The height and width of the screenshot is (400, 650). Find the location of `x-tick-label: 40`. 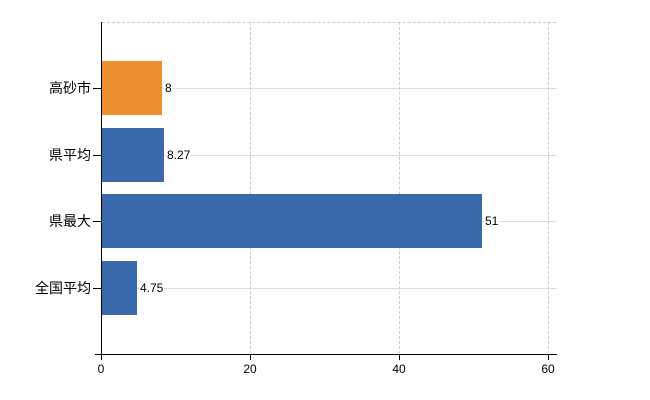

x-tick-label: 40 is located at coordinates (399, 369).